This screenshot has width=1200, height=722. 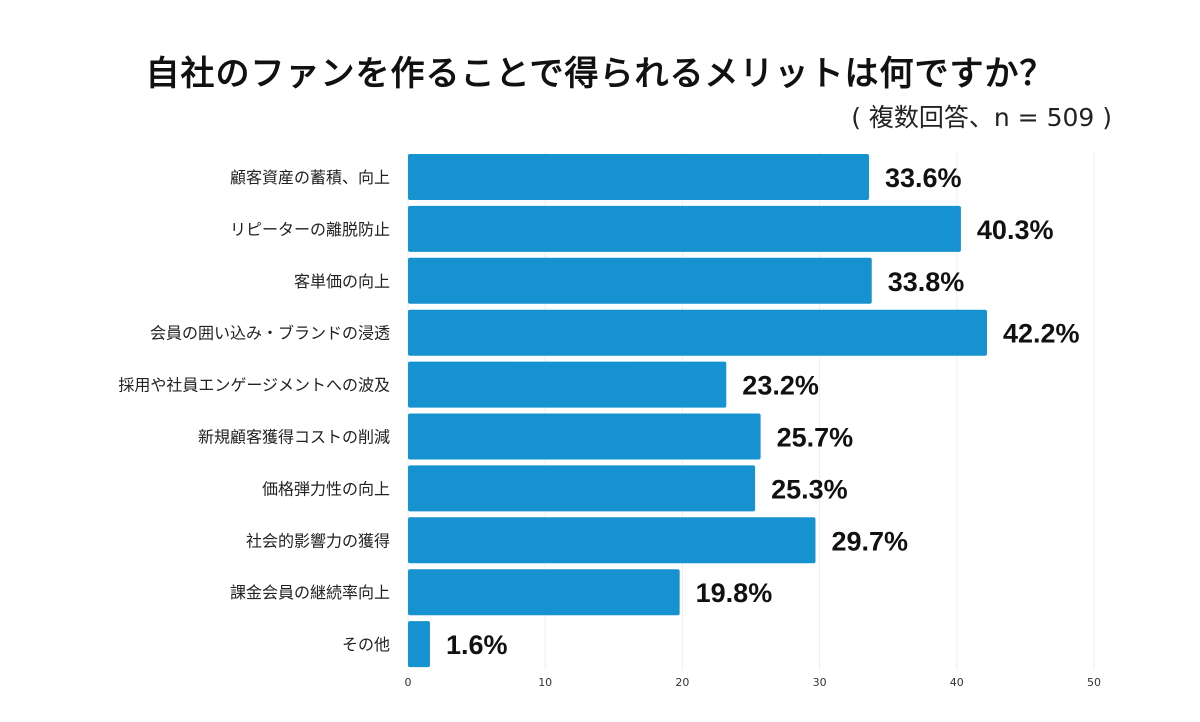 What do you see at coordinates (734, 593) in the screenshot?
I see `data-label: 19.8%` at bounding box center [734, 593].